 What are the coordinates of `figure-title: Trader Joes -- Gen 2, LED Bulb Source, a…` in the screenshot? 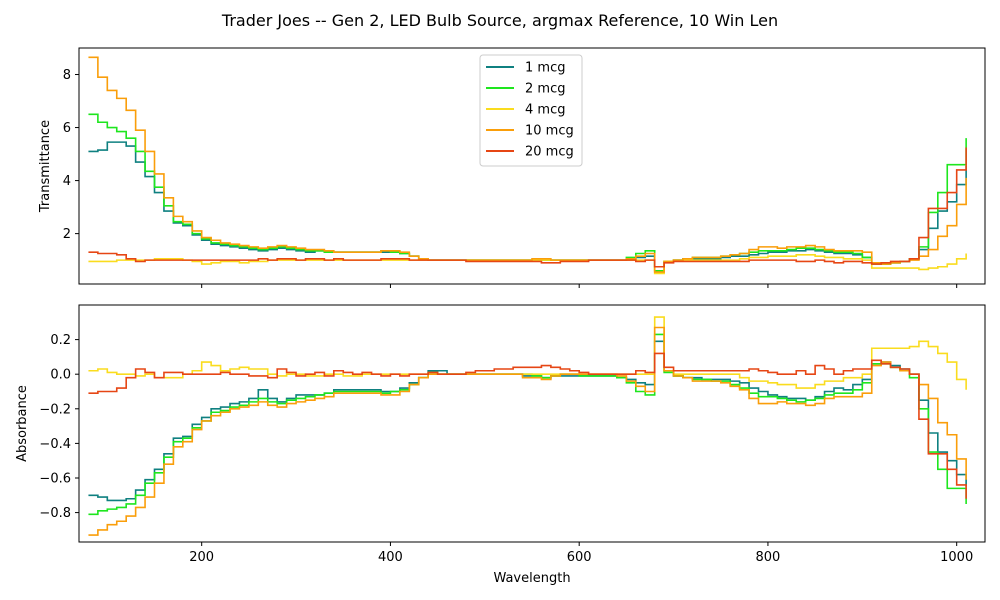 It's located at (499, 20).